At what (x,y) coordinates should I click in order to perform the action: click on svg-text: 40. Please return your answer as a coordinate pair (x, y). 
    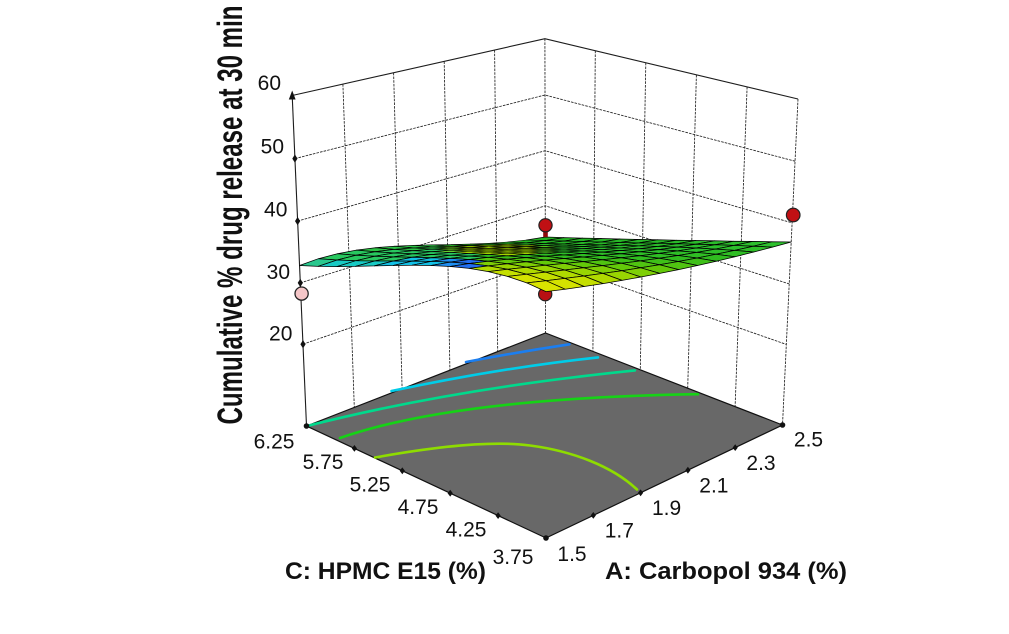
    Looking at the image, I should click on (275, 210).